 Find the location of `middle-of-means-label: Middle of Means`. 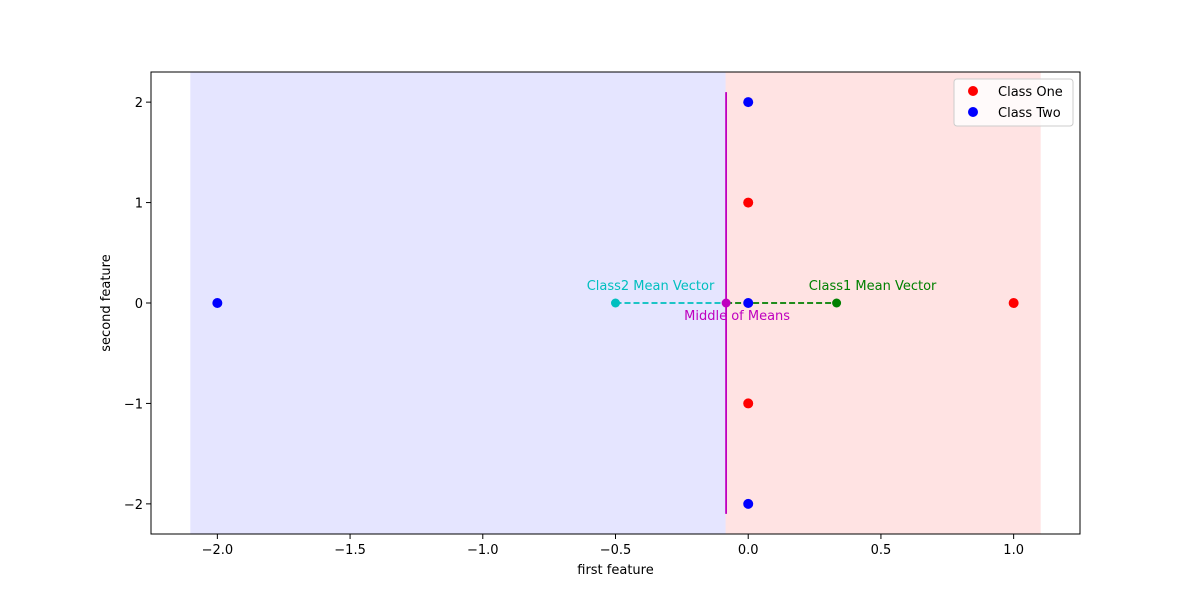

middle-of-means-label: Middle of Means is located at coordinates (737, 316).